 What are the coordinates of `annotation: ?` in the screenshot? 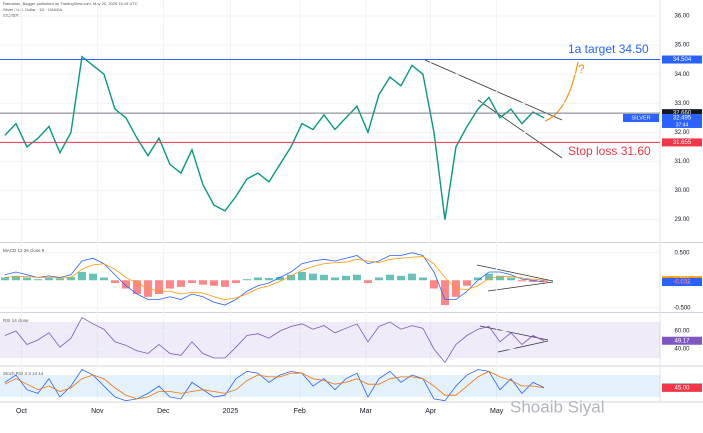 It's located at (581, 69).